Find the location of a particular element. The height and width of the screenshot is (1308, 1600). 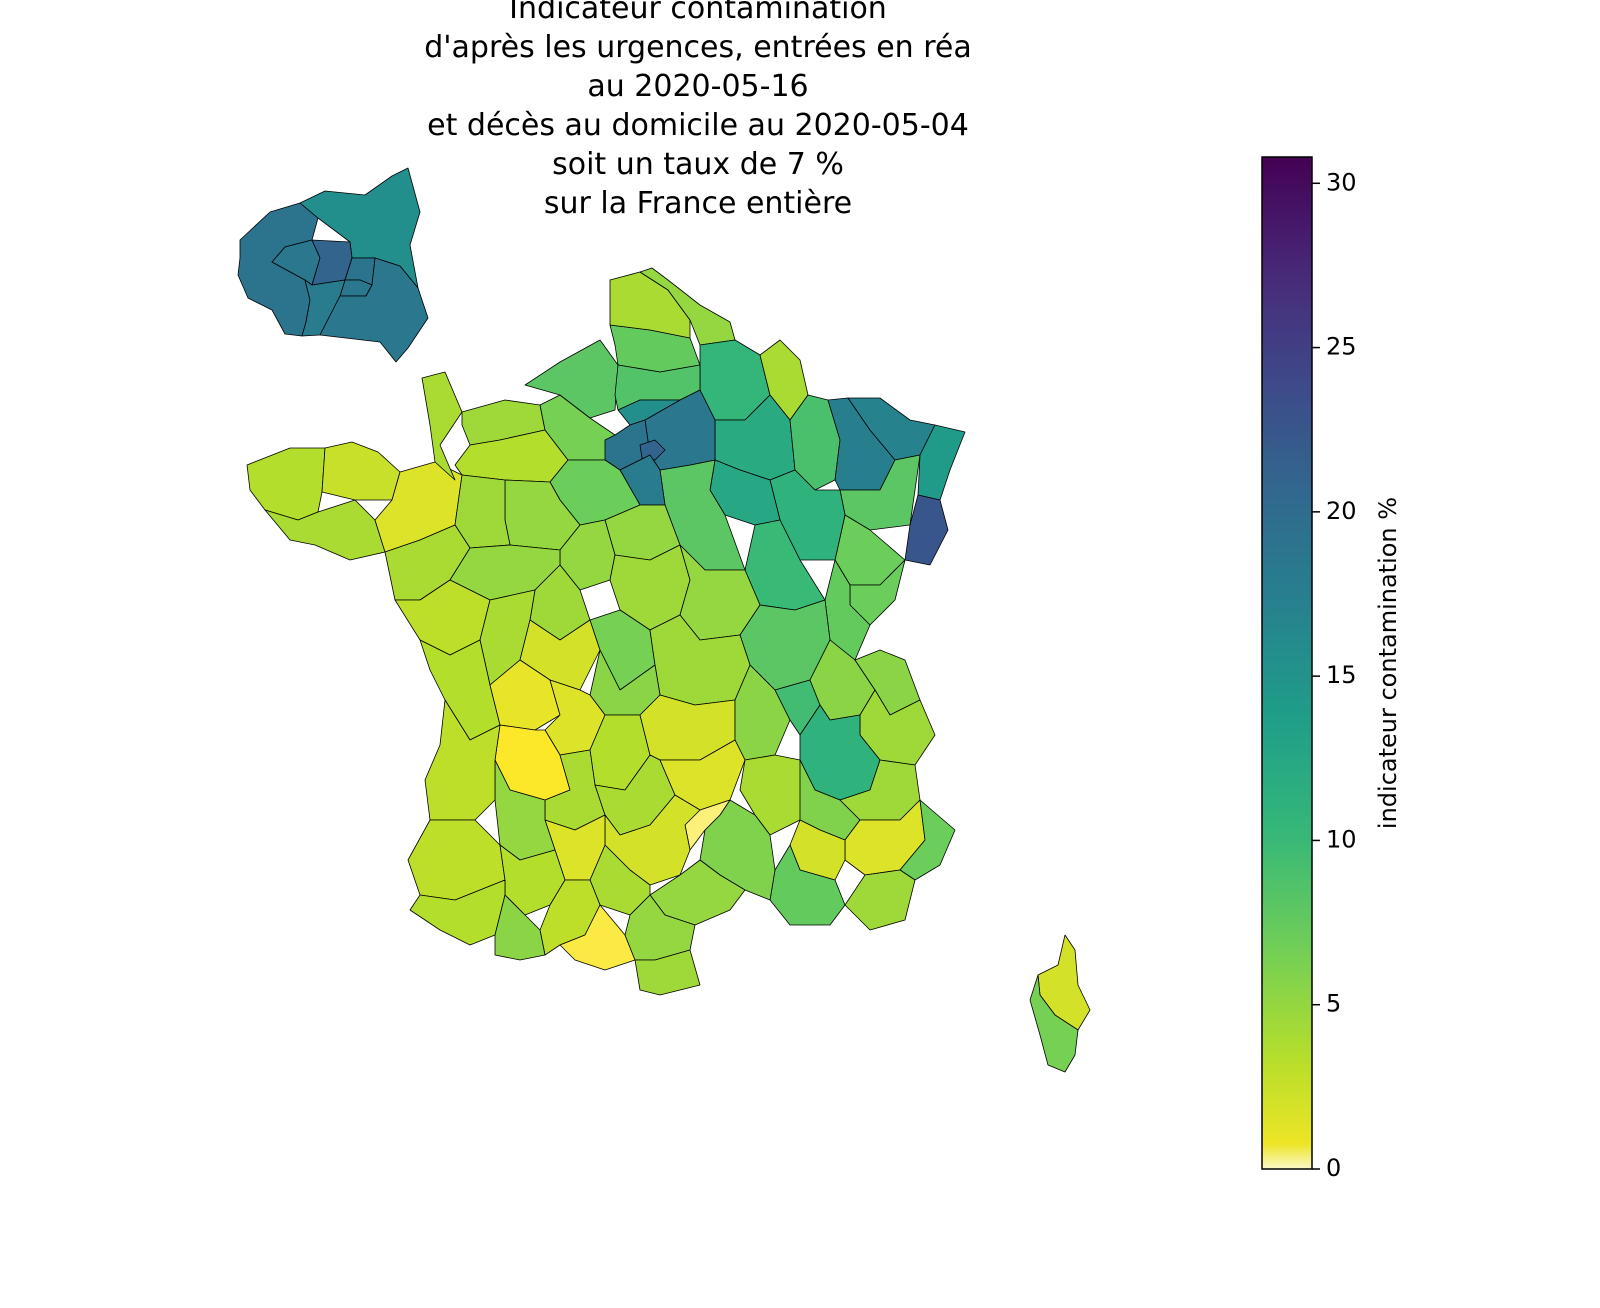

department-cotes-d-armor is located at coordinates (361, 471).